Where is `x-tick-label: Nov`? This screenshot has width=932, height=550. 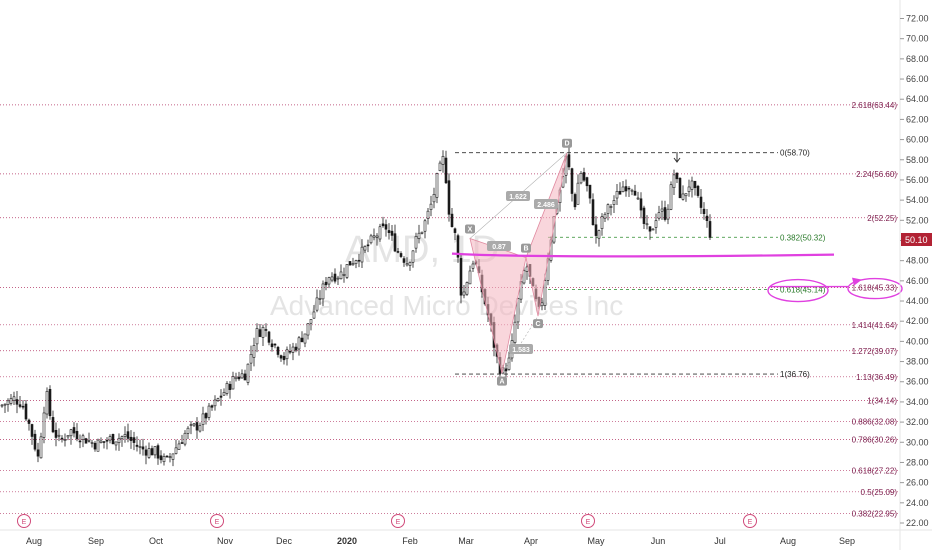
x-tick-label: Nov is located at coordinates (225, 541).